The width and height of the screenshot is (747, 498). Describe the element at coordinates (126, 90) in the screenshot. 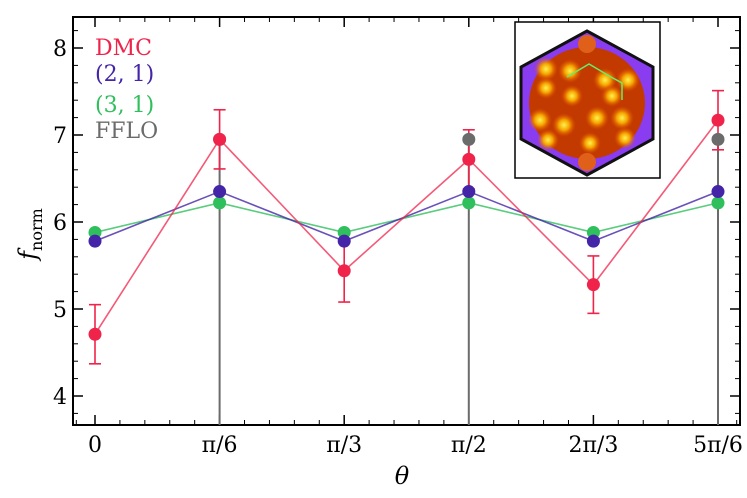

I see `legend: DMC (2, 1) (3, 1) FFLO` at that location.